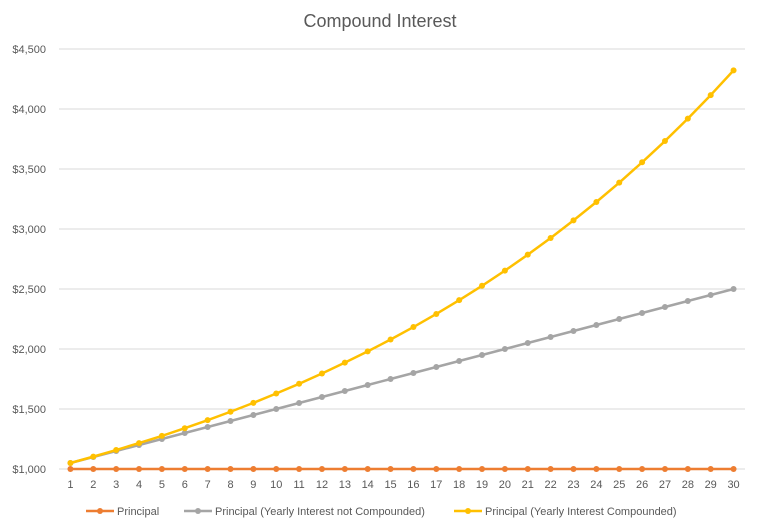 This screenshot has height=532, width=760. Describe the element at coordinates (505, 485) in the screenshot. I see `x-tick-label: 20` at that location.